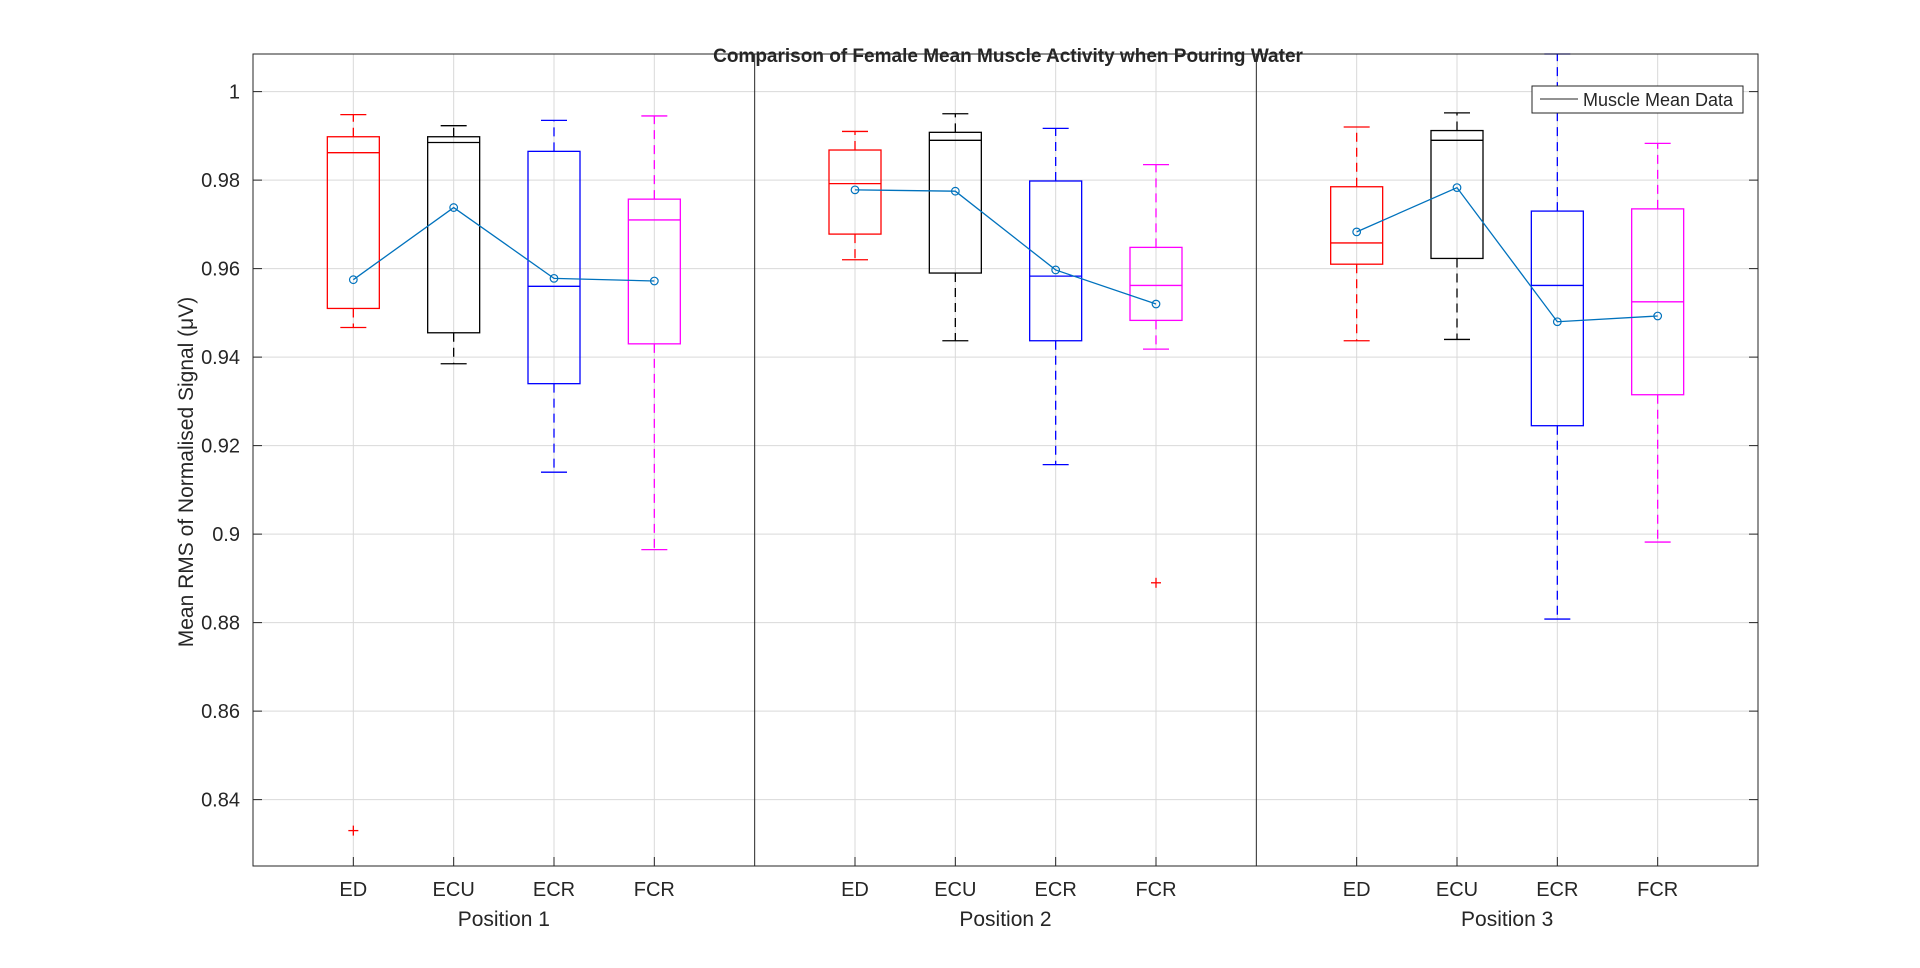 The height and width of the screenshot is (968, 1920). Describe the element at coordinates (220, 447) in the screenshot. I see `y-tick-label: 0.92` at that location.